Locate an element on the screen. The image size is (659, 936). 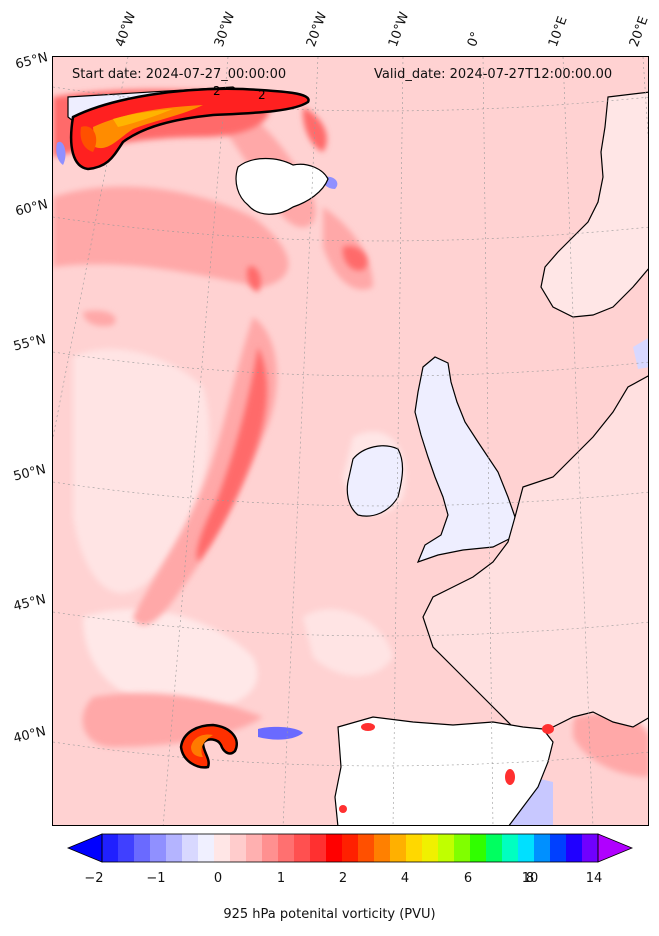
colorbar is located at coordinates (350, 848).